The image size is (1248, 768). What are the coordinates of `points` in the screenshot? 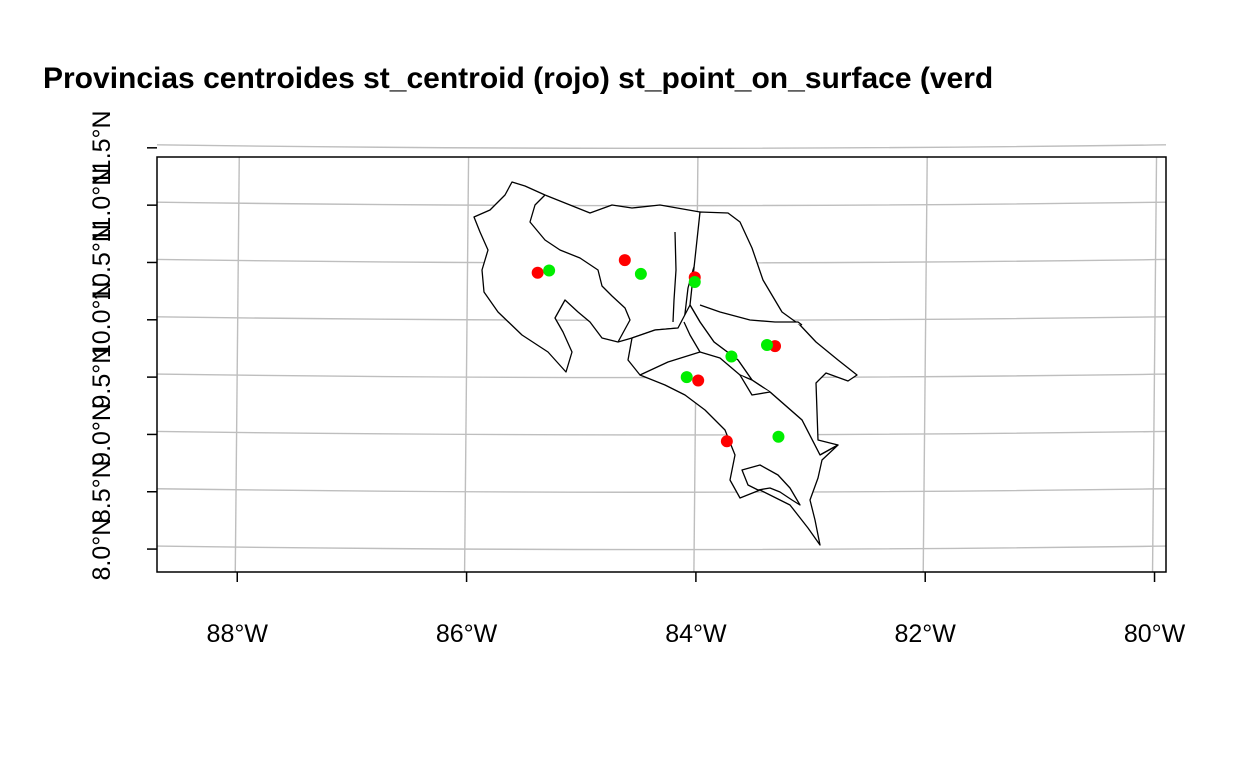 It's located at (658, 351).